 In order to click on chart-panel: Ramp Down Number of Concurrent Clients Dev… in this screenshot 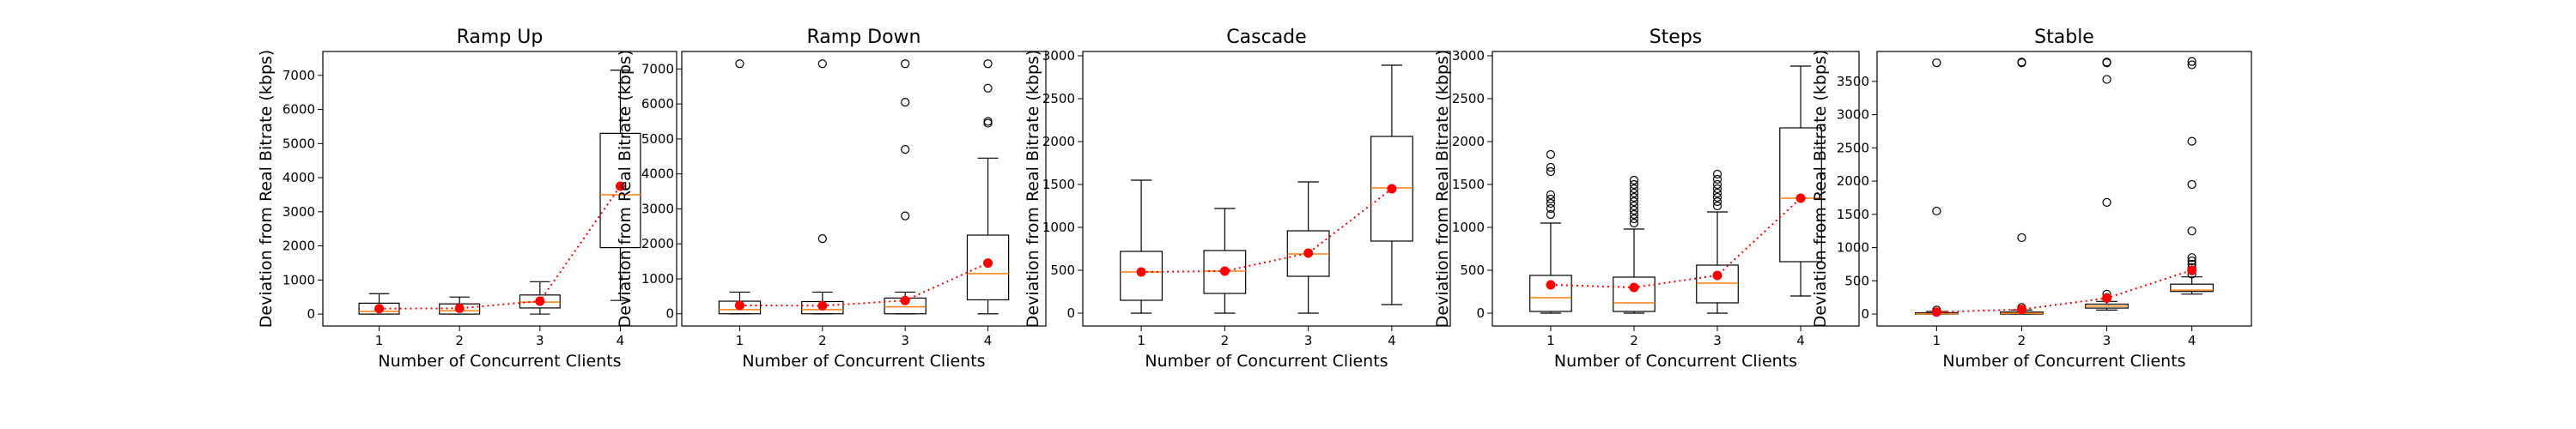, I will do `click(832, 199)`.